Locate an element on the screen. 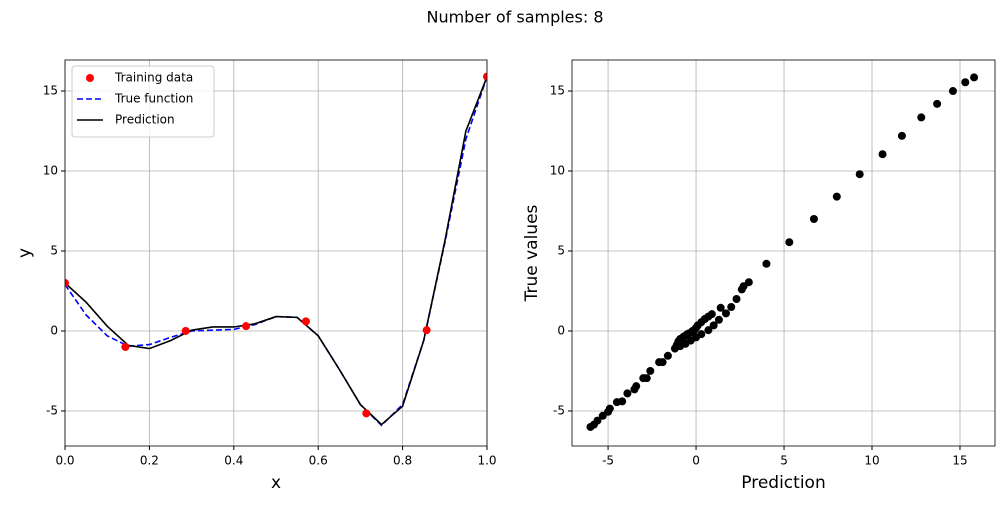  x-tick-label: 0.2 is located at coordinates (149, 461).